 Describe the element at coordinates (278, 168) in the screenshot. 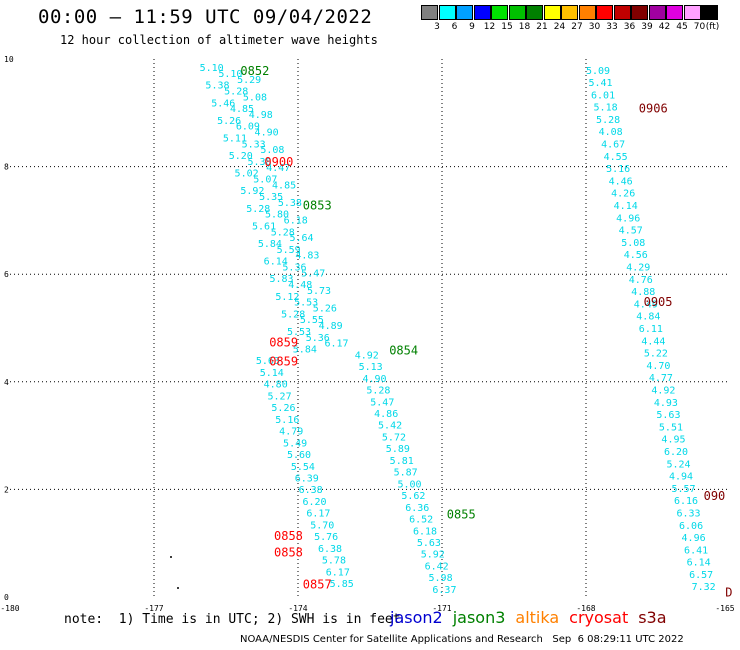

I see `wave-height-value: 4.47` at that location.